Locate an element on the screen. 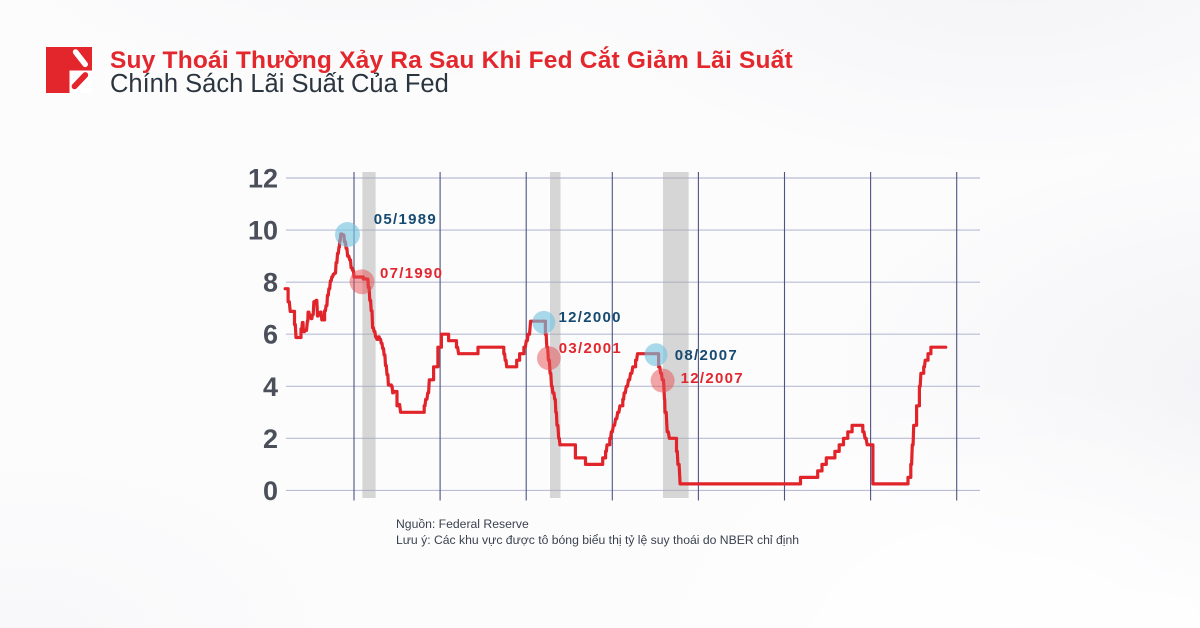  svg-text: 6 is located at coordinates (270, 335).